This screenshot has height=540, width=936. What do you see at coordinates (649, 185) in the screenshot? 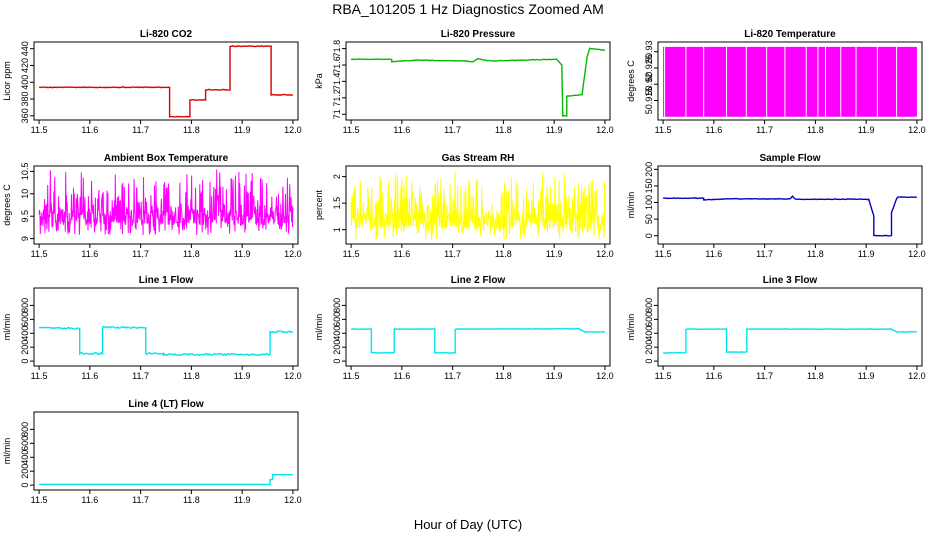
I see `y-tick-label: 150` at bounding box center [649, 185].